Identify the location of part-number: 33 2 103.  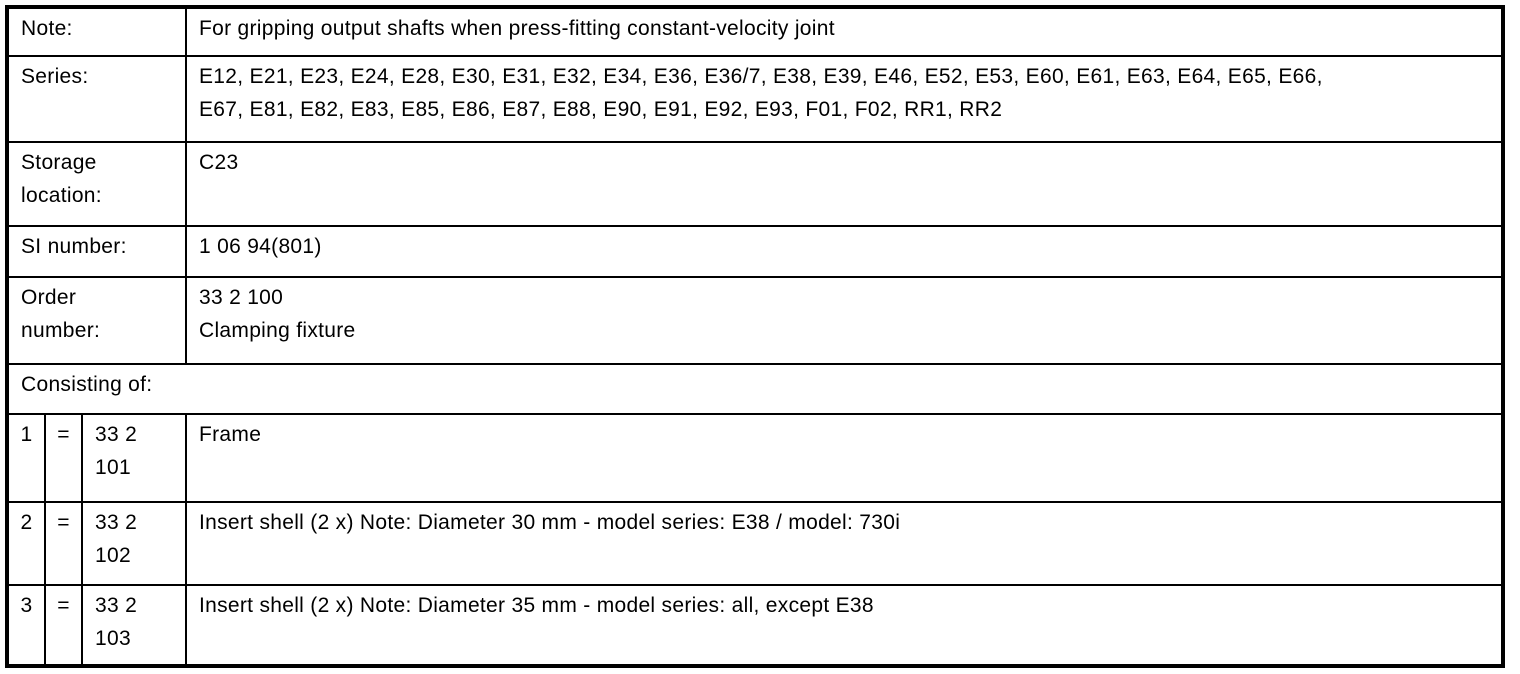
(134, 625).